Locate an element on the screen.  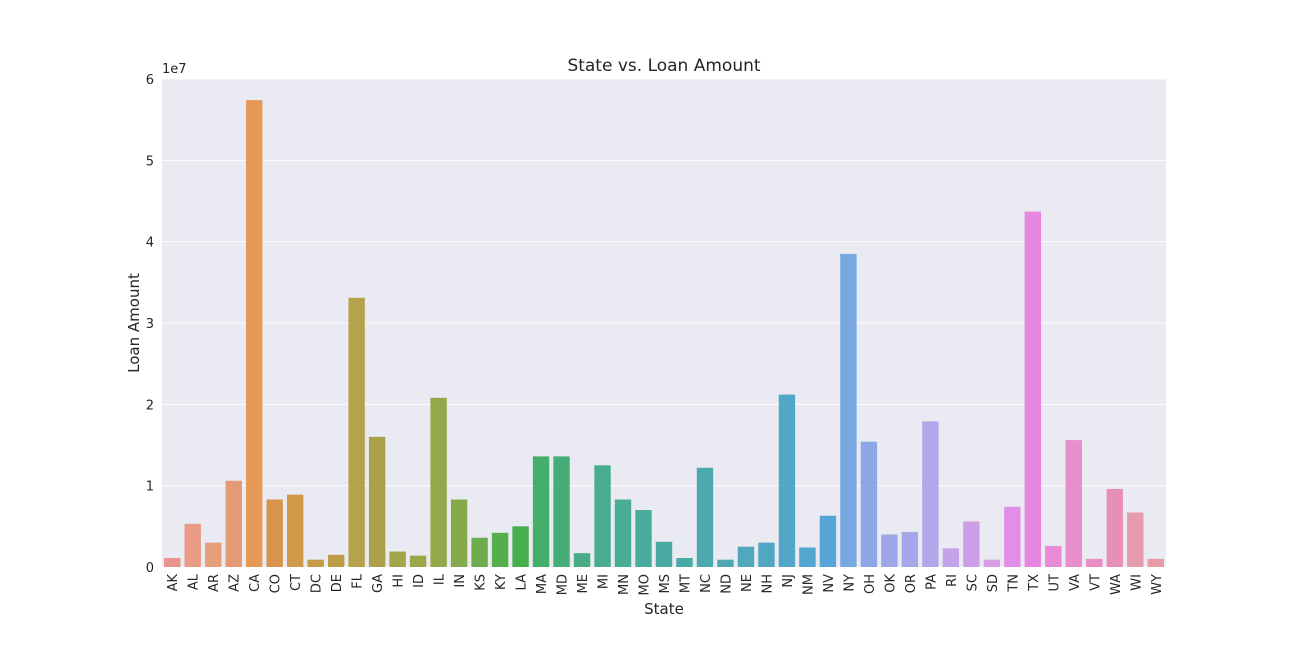
bar-nm is located at coordinates (807, 557).